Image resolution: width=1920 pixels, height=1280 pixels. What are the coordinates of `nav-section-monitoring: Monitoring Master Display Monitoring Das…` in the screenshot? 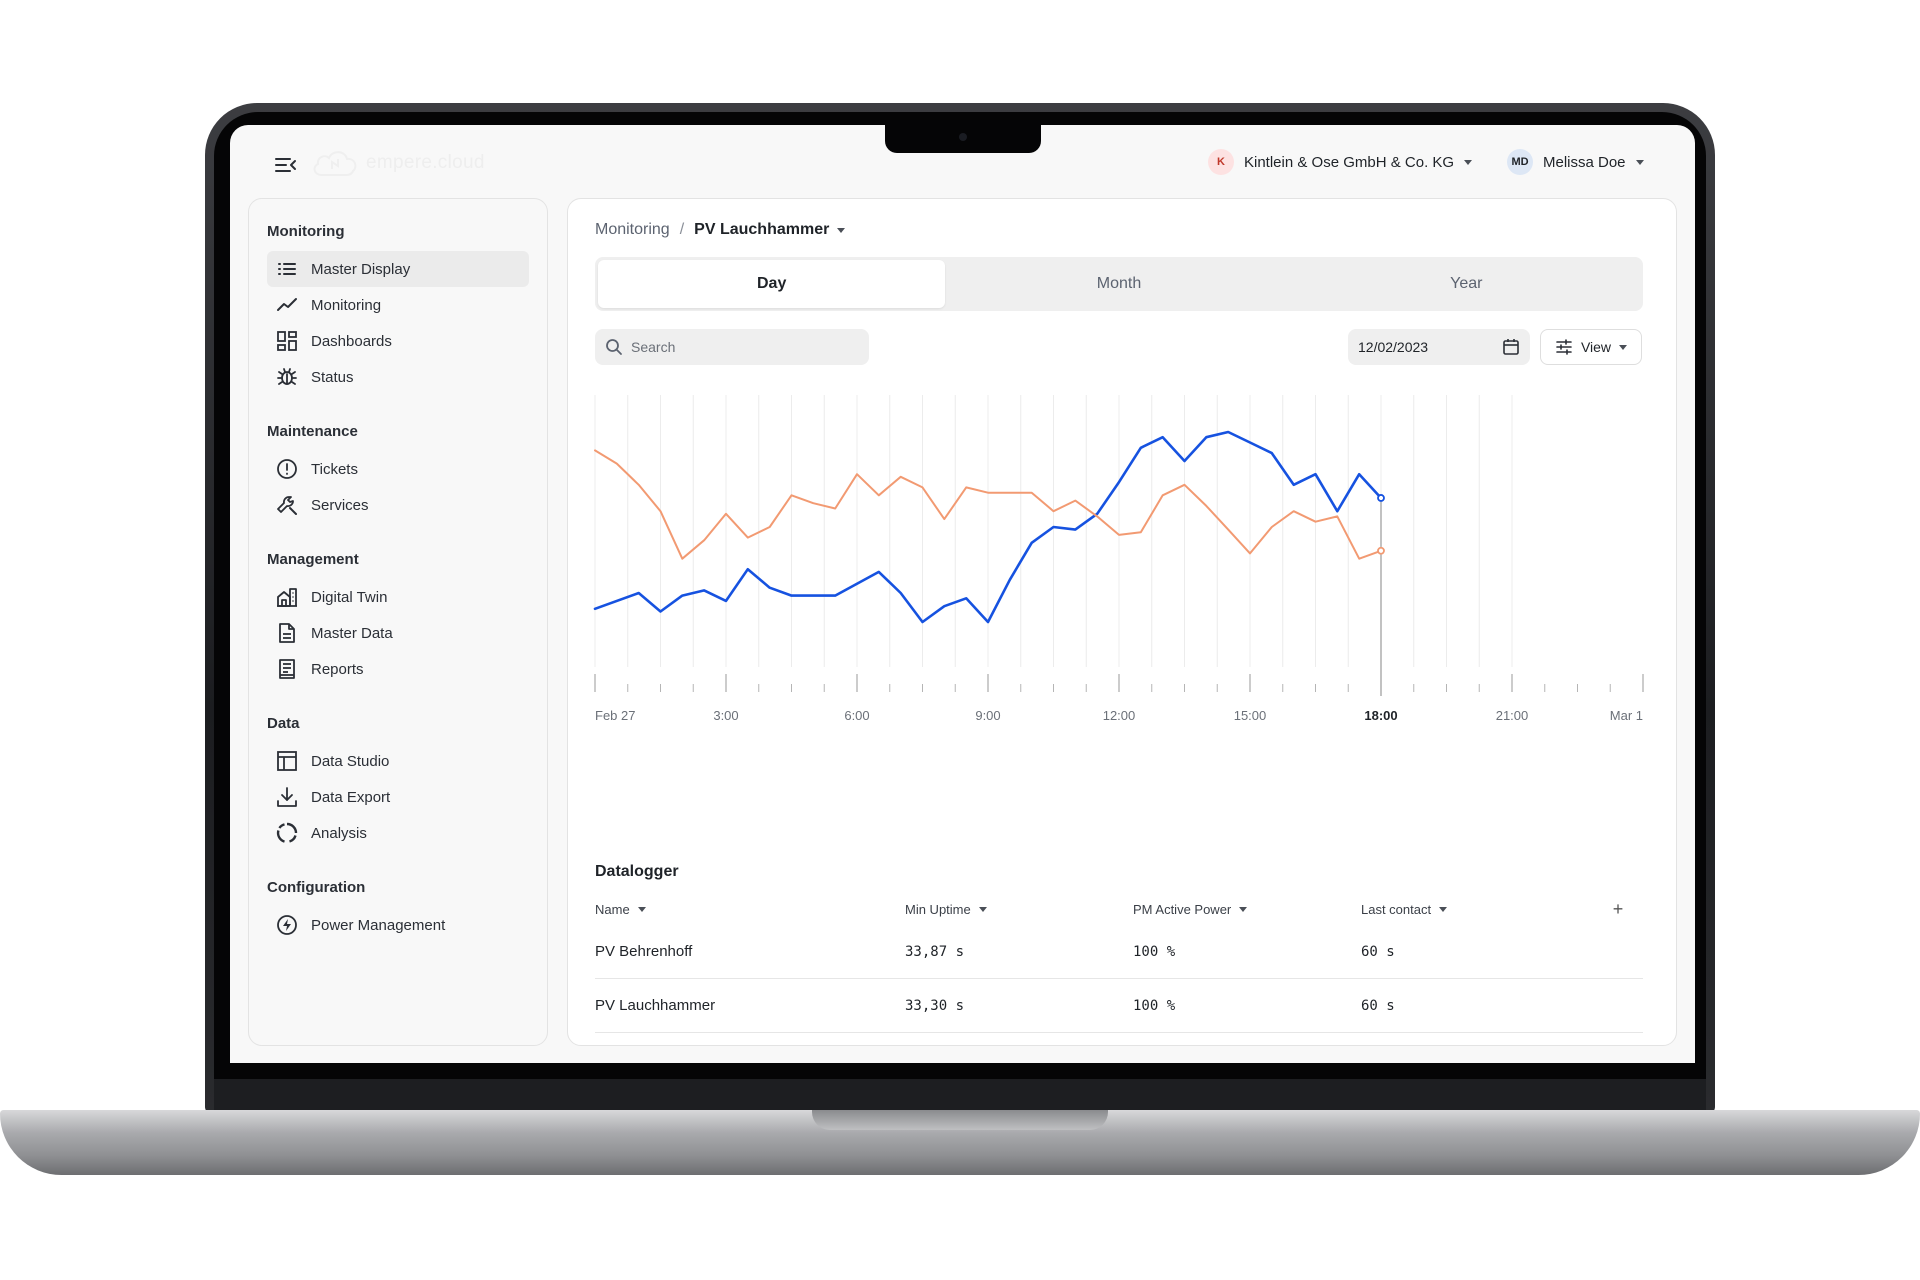 It's located at (398, 308).